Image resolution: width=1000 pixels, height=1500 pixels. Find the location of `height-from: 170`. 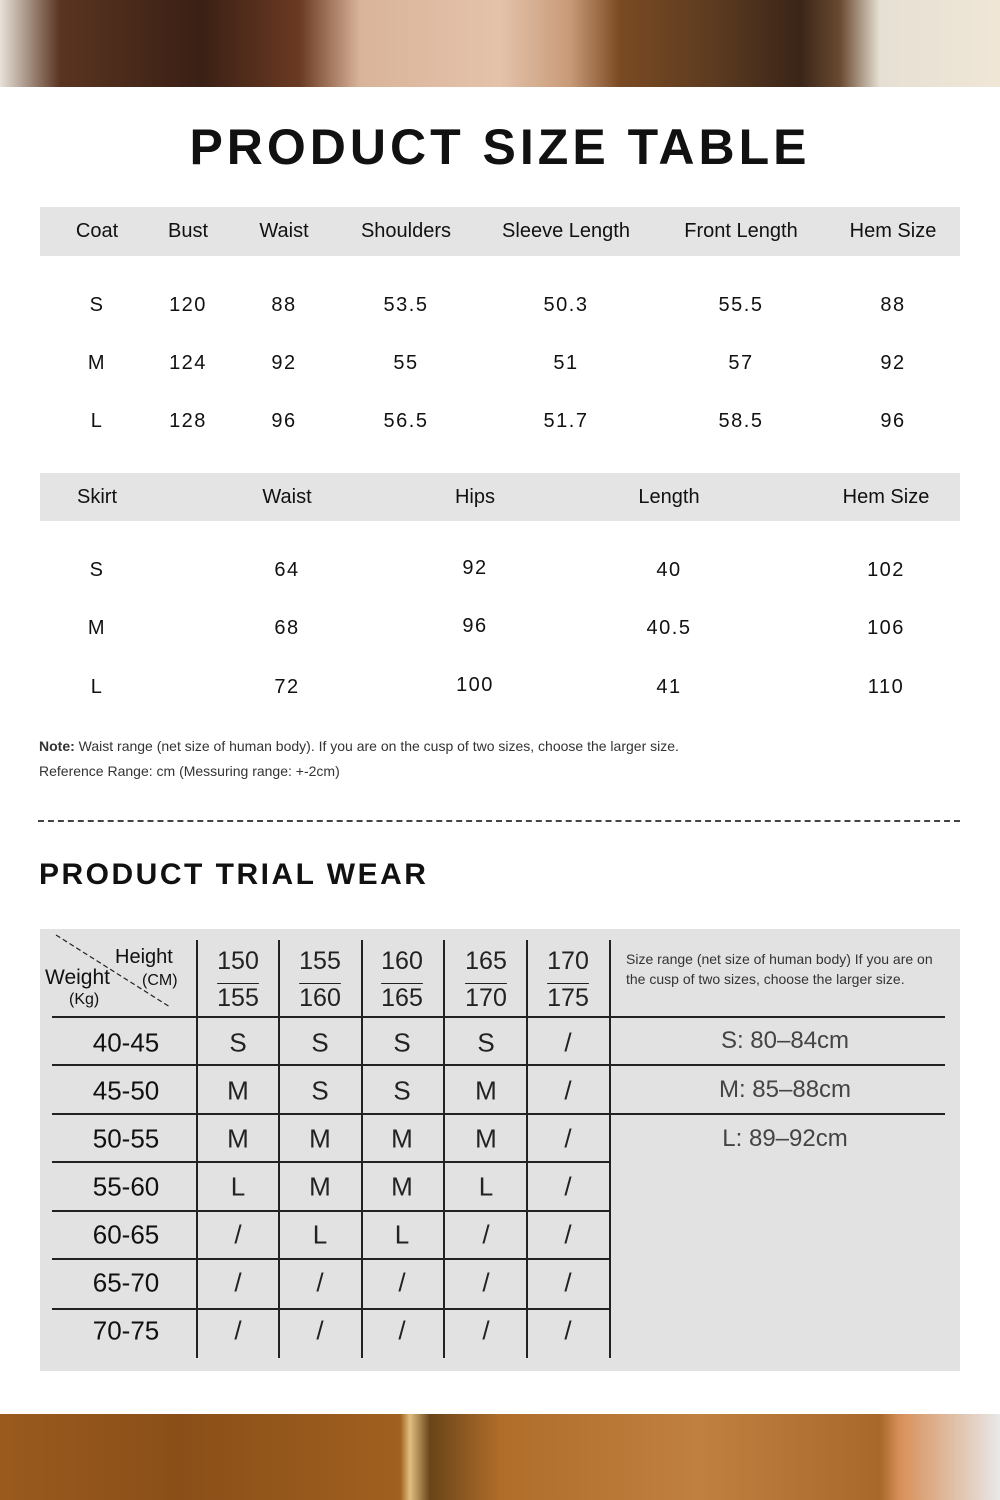

height-from: 170 is located at coordinates (568, 961).